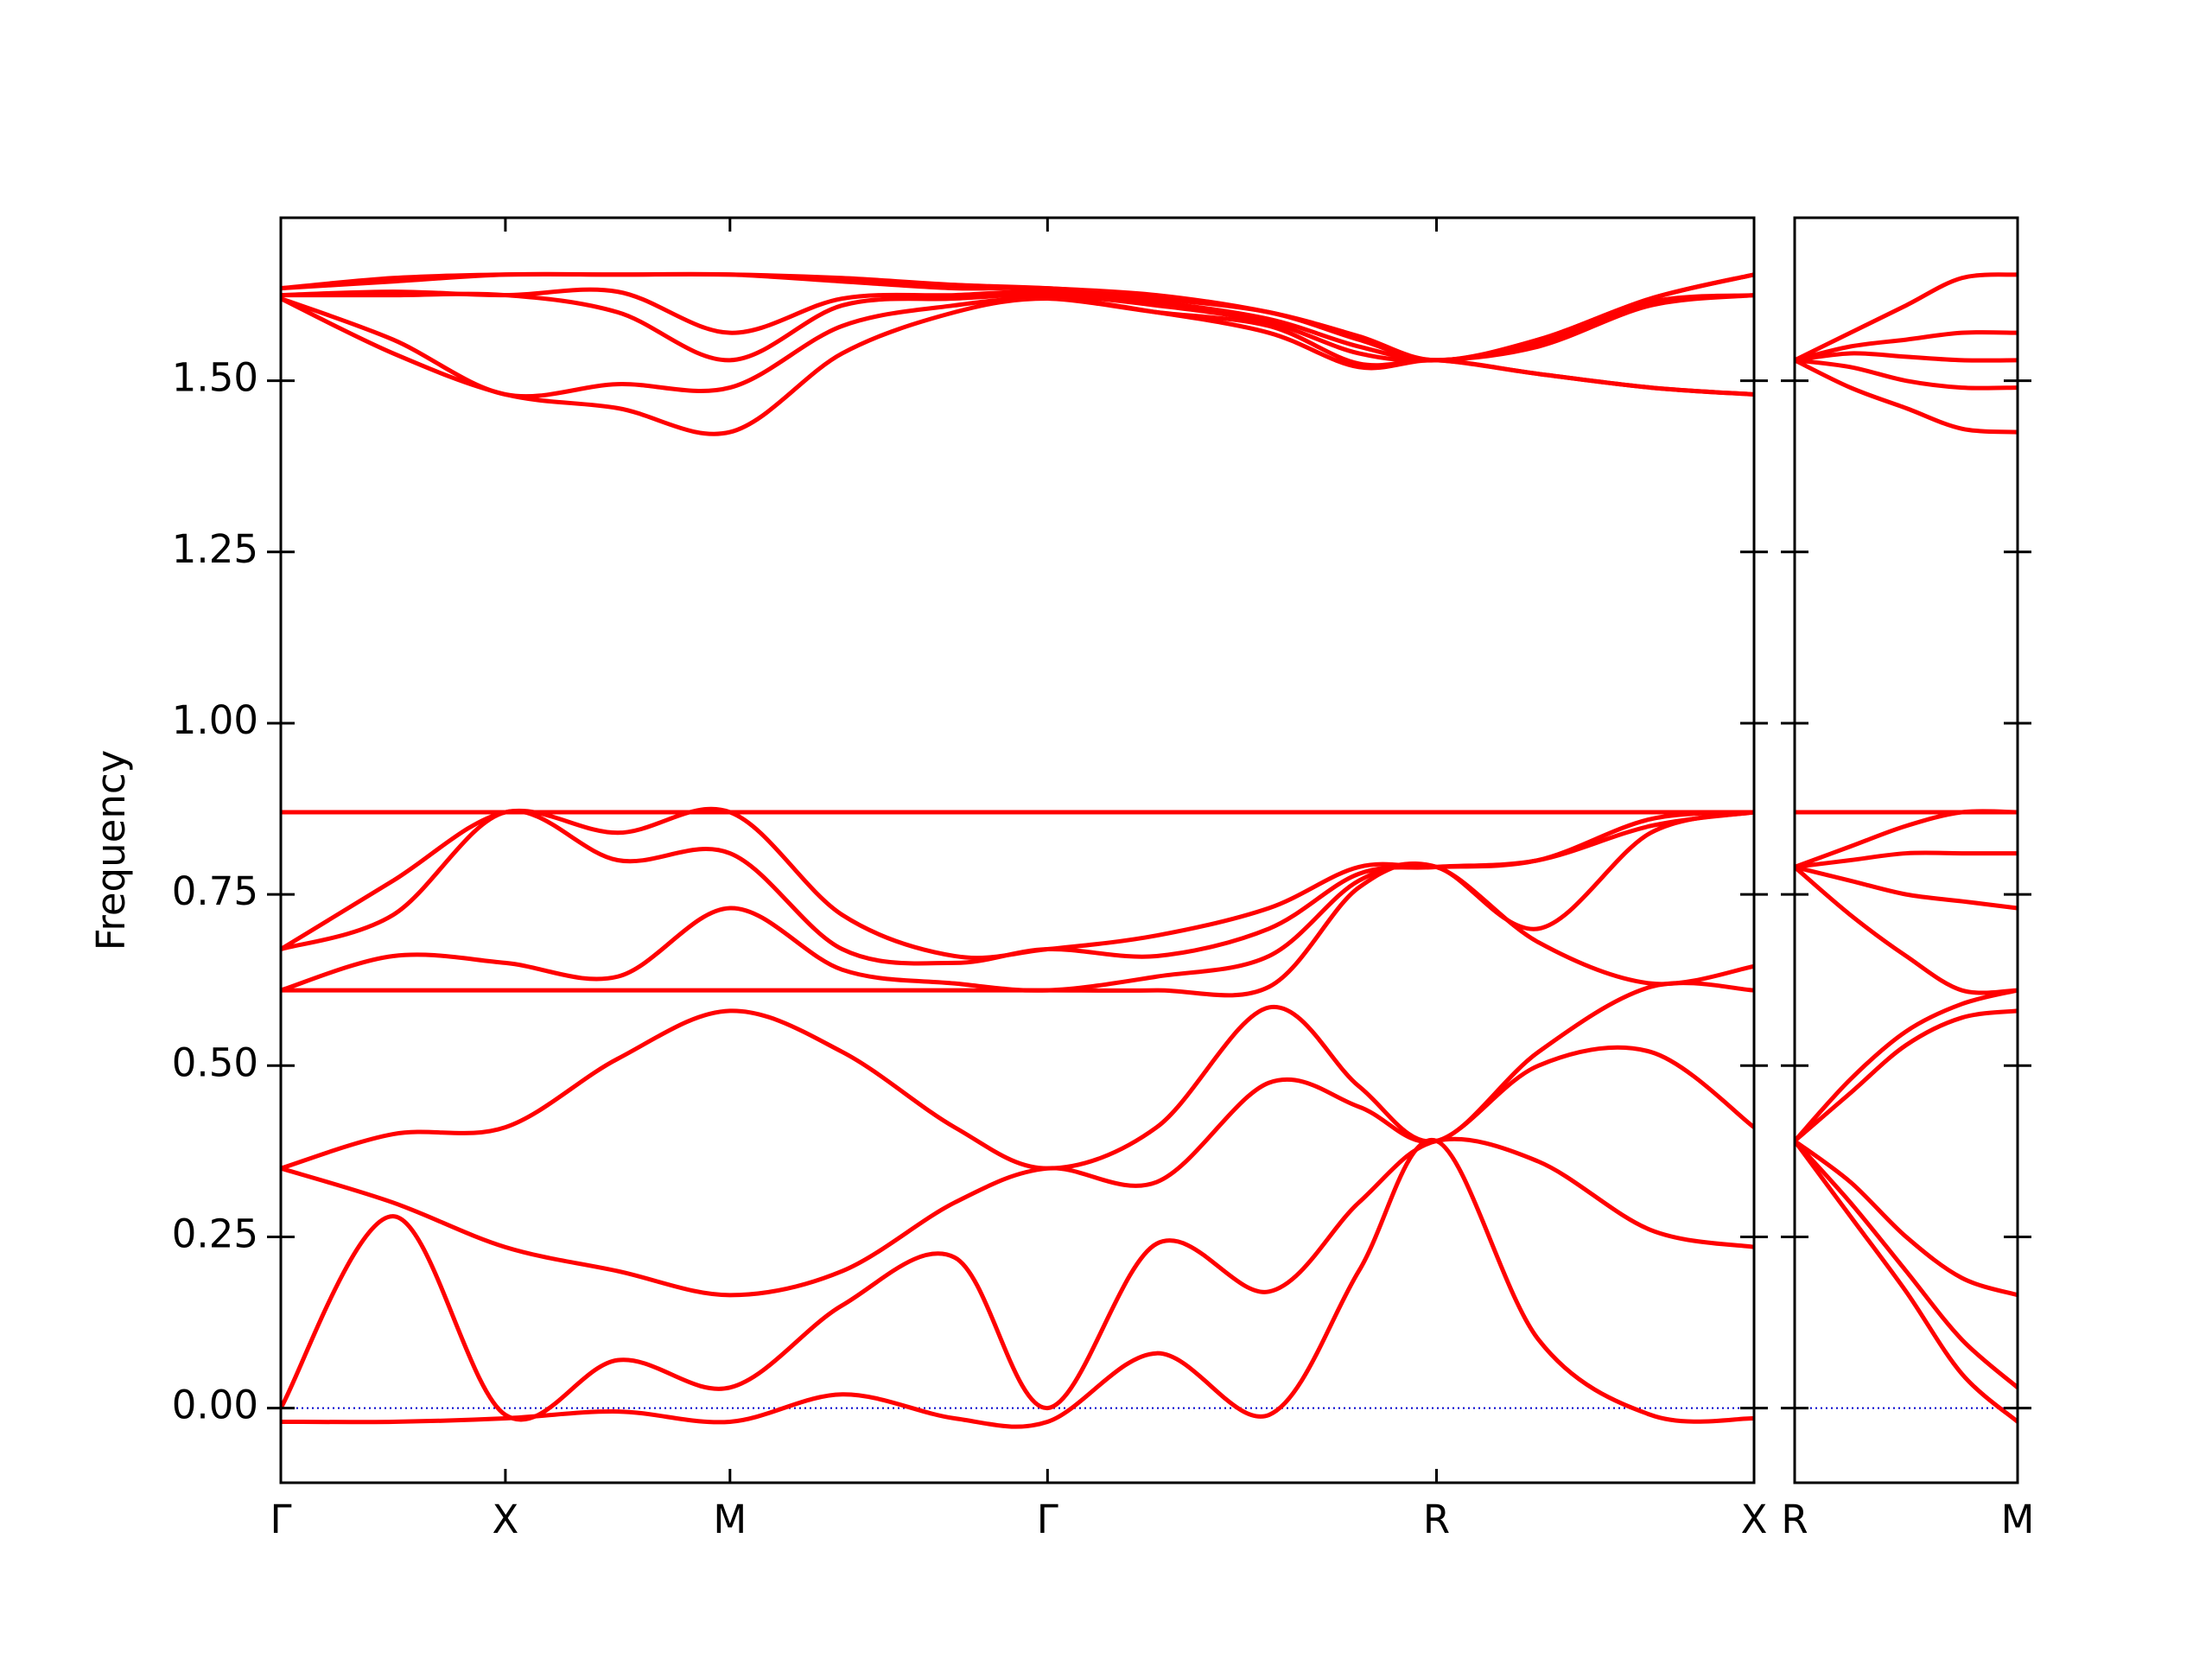 The image size is (2212, 1659). What do you see at coordinates (215, 1233) in the screenshot?
I see `y-tick-label: 0.25` at bounding box center [215, 1233].